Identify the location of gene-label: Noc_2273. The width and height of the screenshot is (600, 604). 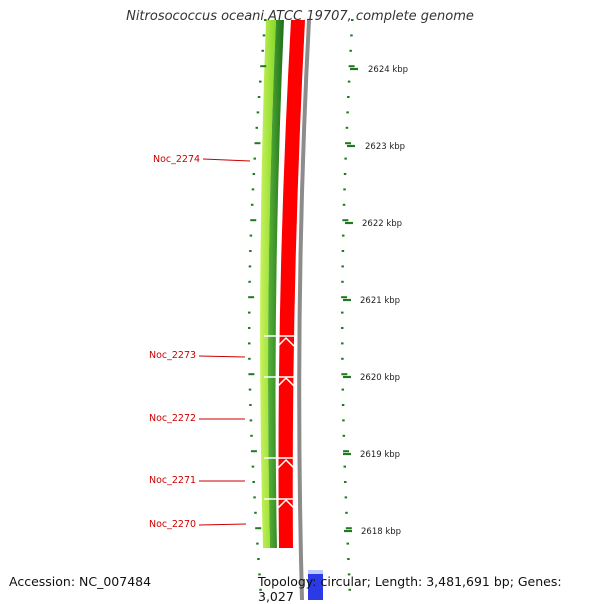
(172, 355).